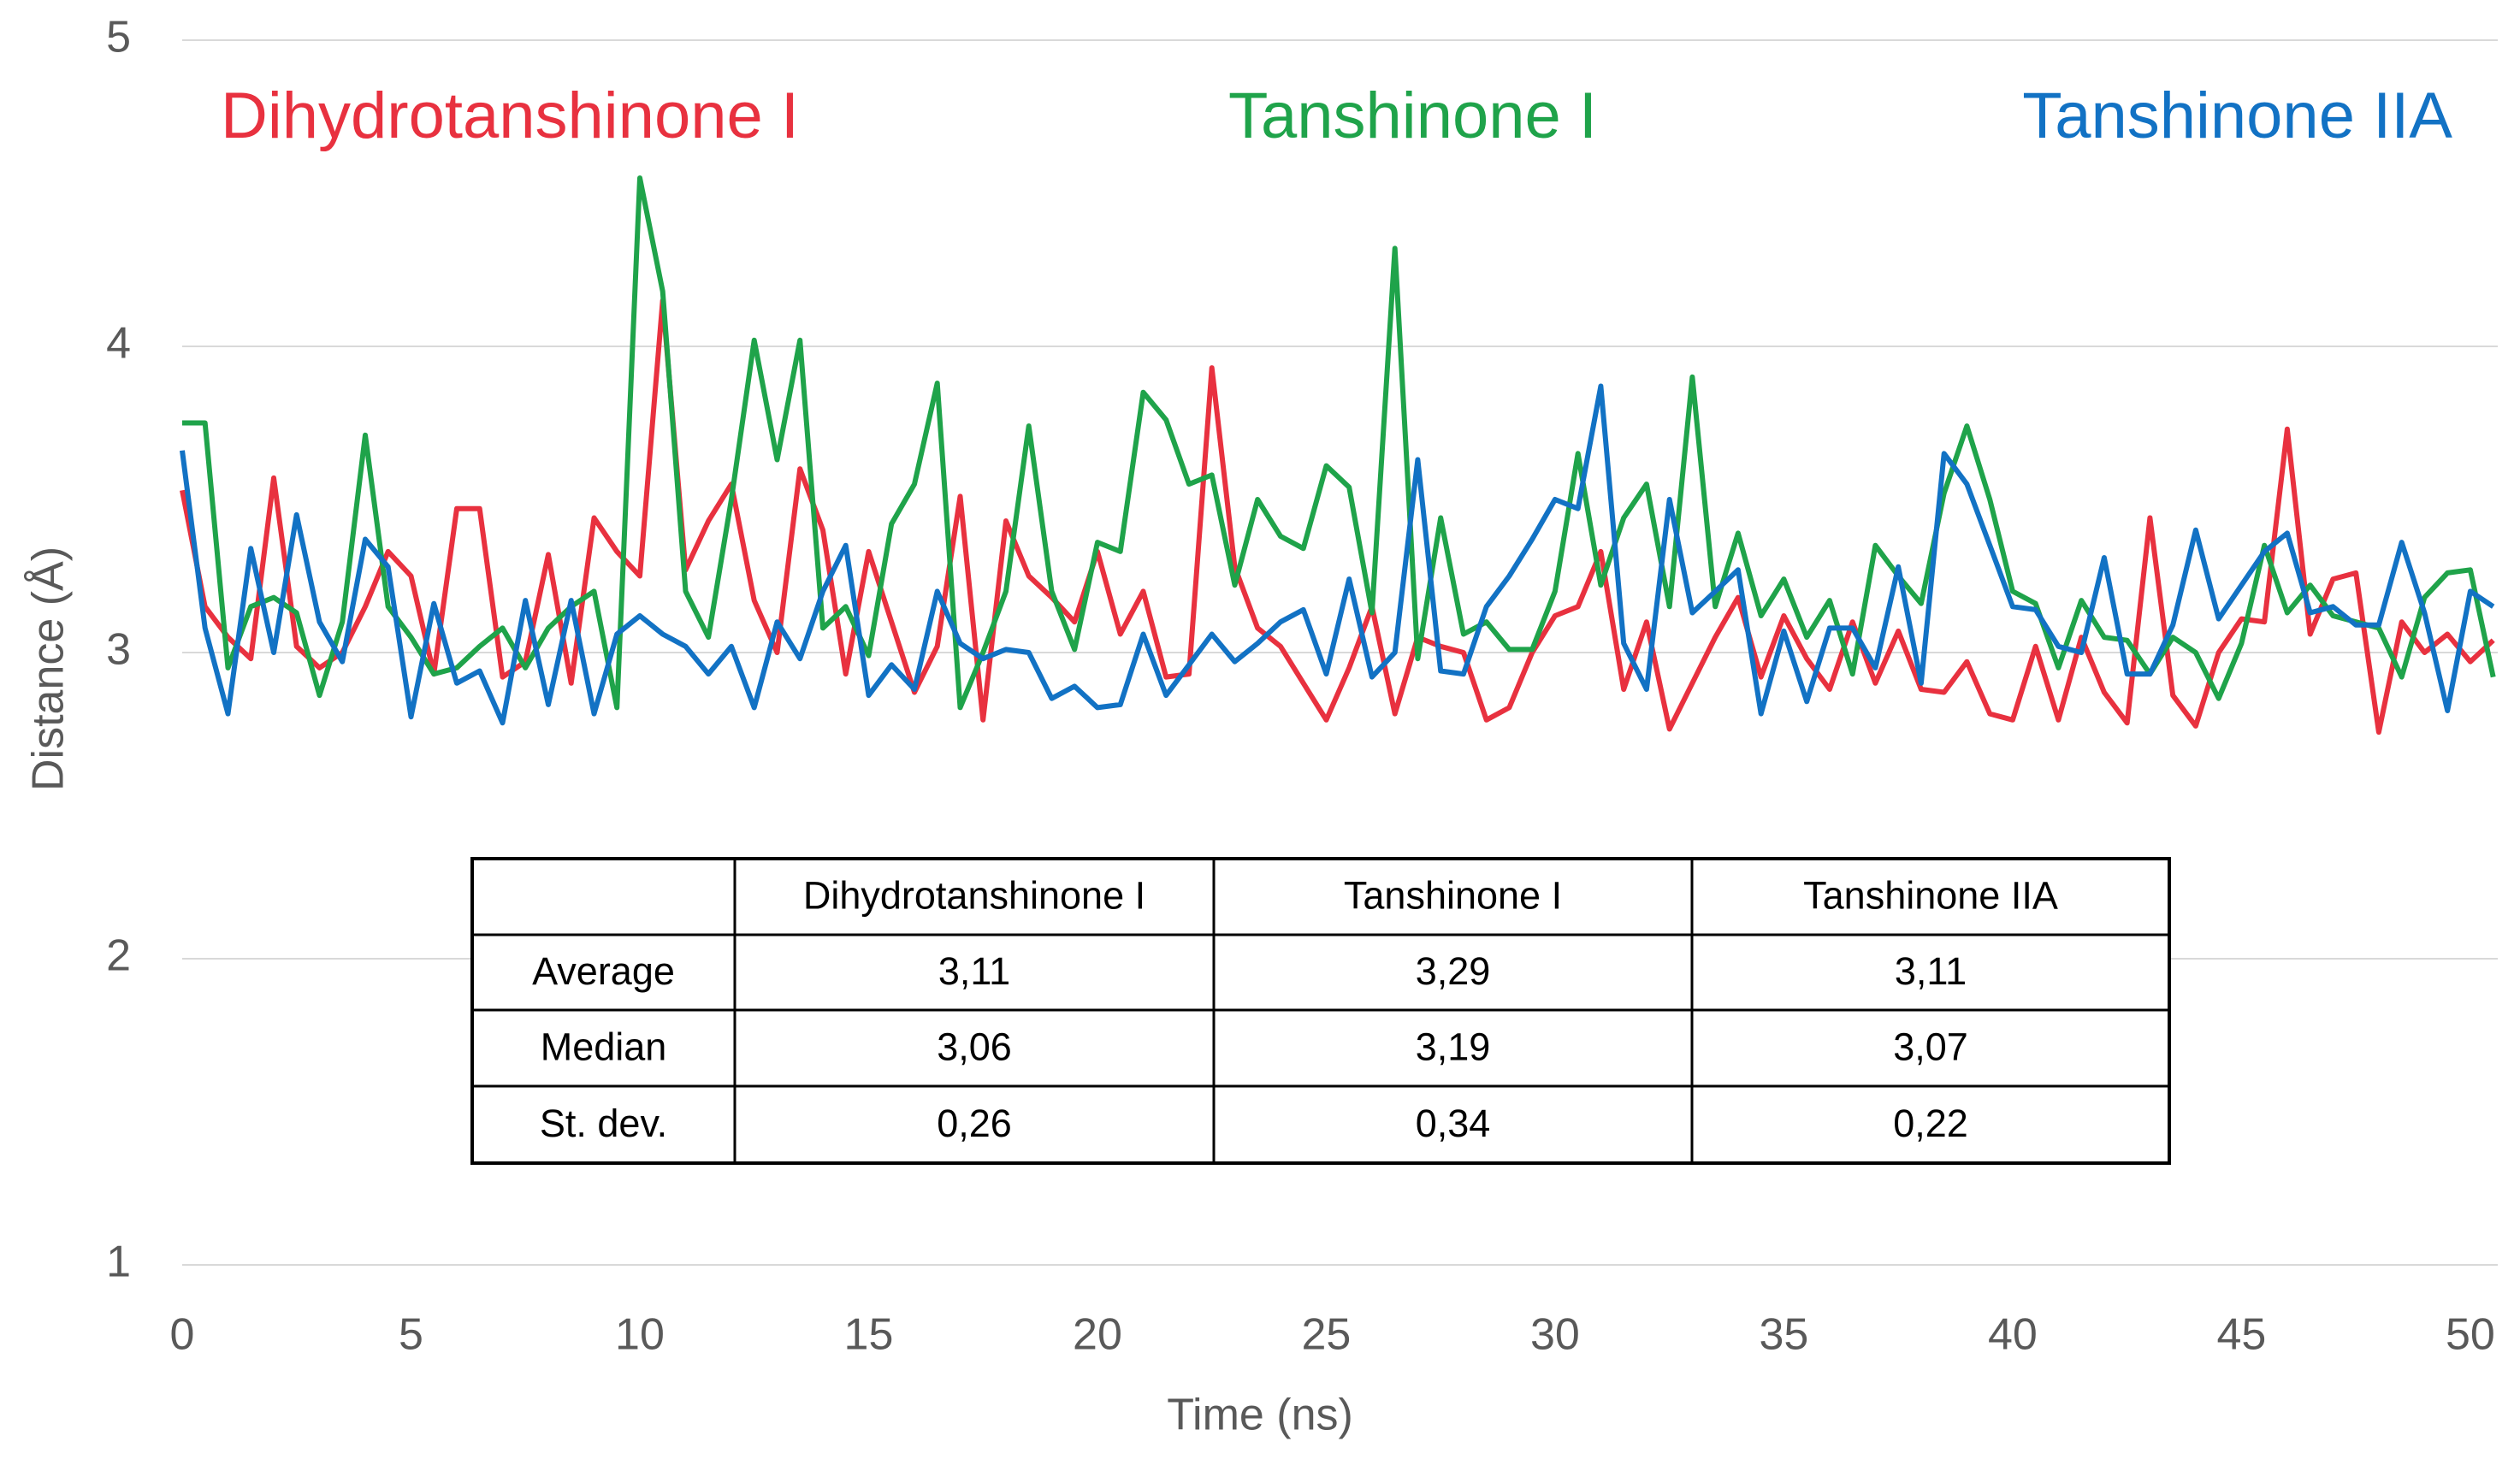 The width and height of the screenshot is (2520, 1471). What do you see at coordinates (2471, 1335) in the screenshot?
I see `x-tick-label: 50` at bounding box center [2471, 1335].